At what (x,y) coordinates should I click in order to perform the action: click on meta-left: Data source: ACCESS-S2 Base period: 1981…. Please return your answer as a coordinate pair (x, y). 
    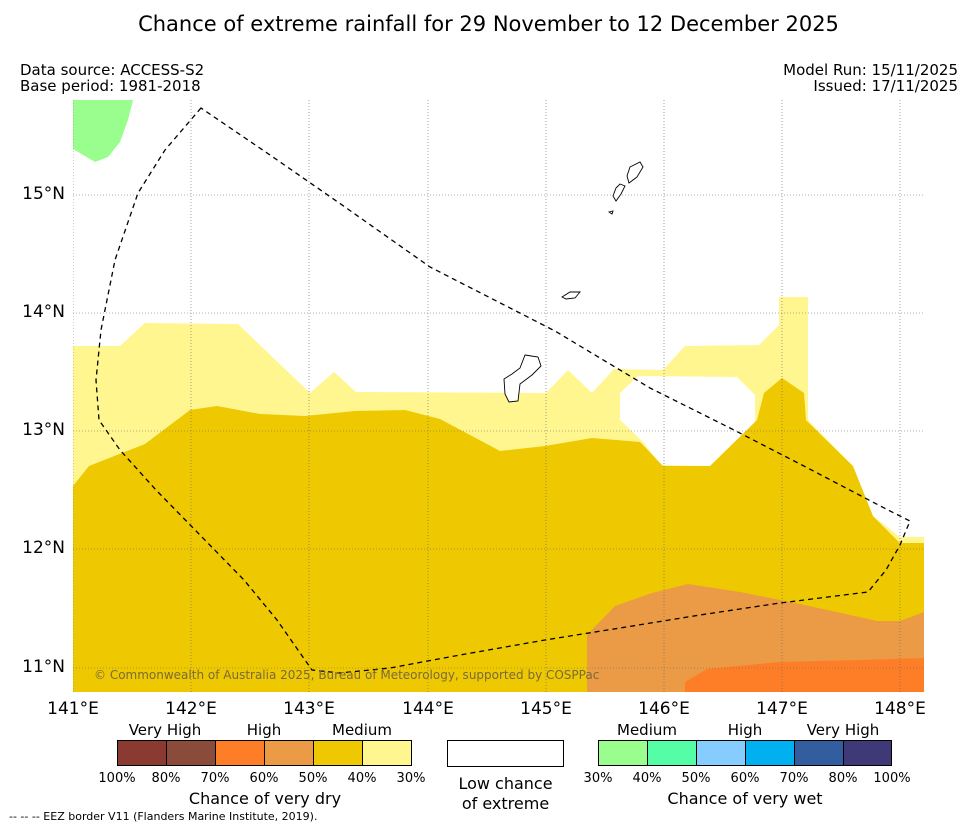
    Looking at the image, I should click on (112, 78).